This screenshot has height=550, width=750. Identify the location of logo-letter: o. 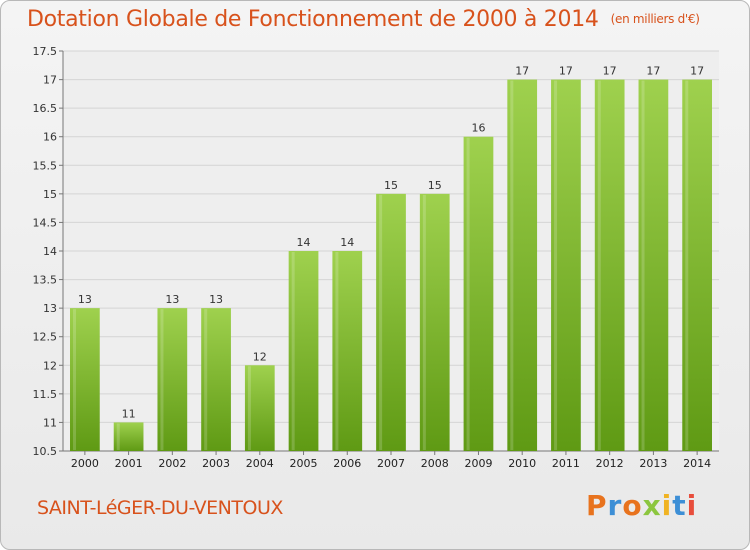
(632, 505).